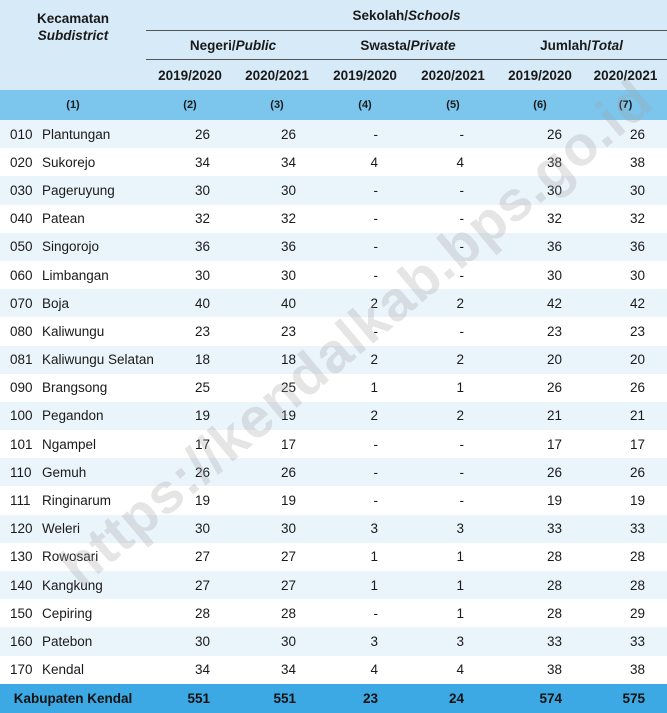 This screenshot has width=667, height=713. What do you see at coordinates (73, 105) in the screenshot?
I see `column-index: (1)` at bounding box center [73, 105].